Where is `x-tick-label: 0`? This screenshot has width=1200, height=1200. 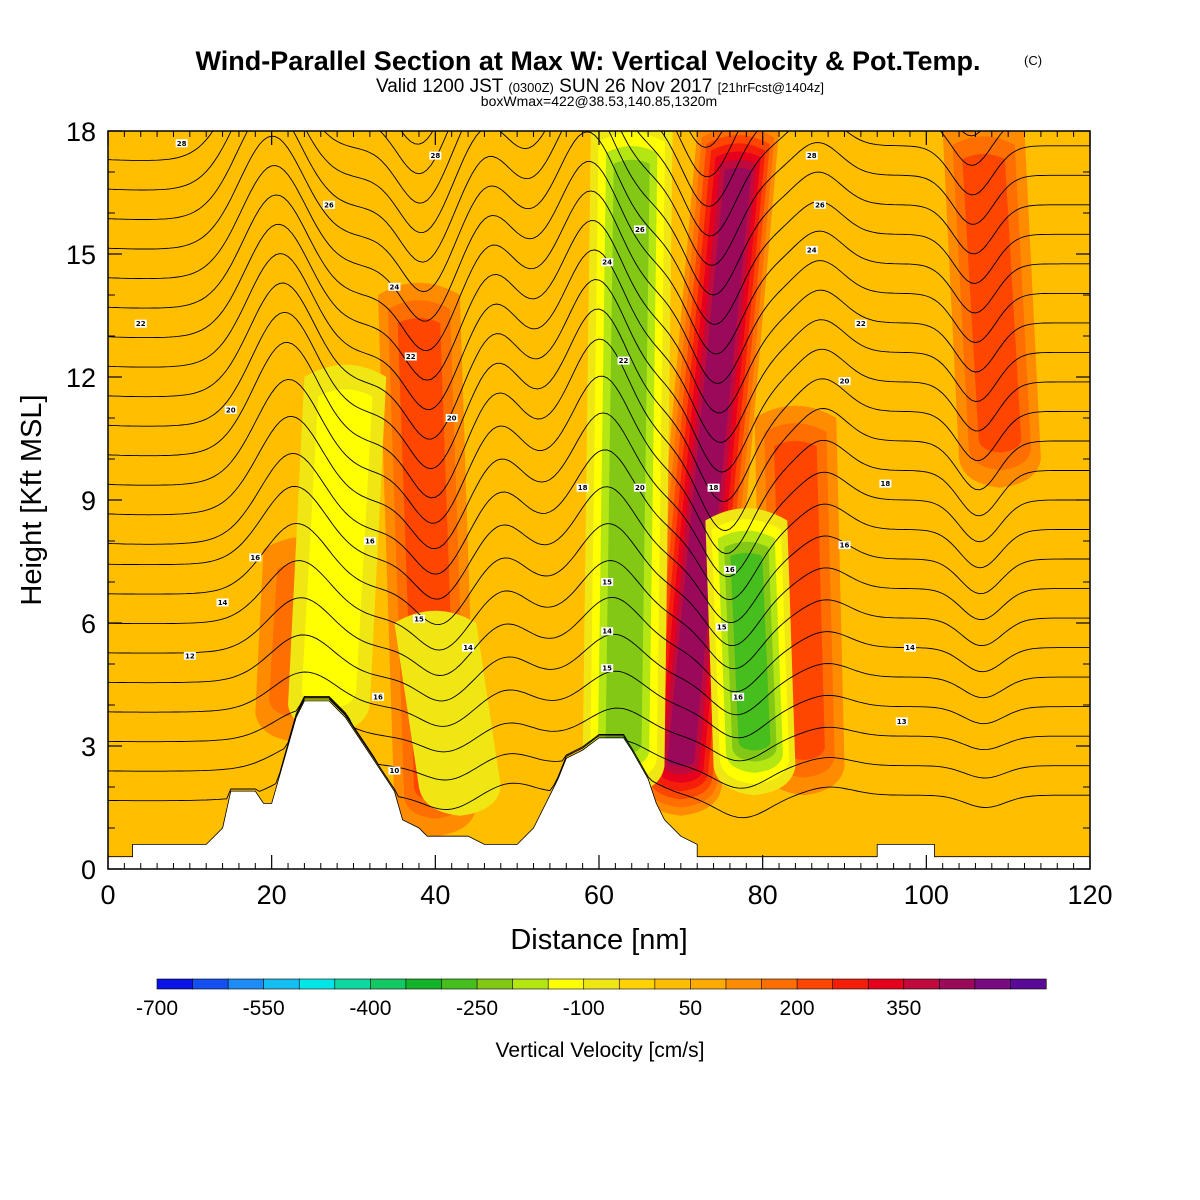 x-tick-label: 0 is located at coordinates (107, 895).